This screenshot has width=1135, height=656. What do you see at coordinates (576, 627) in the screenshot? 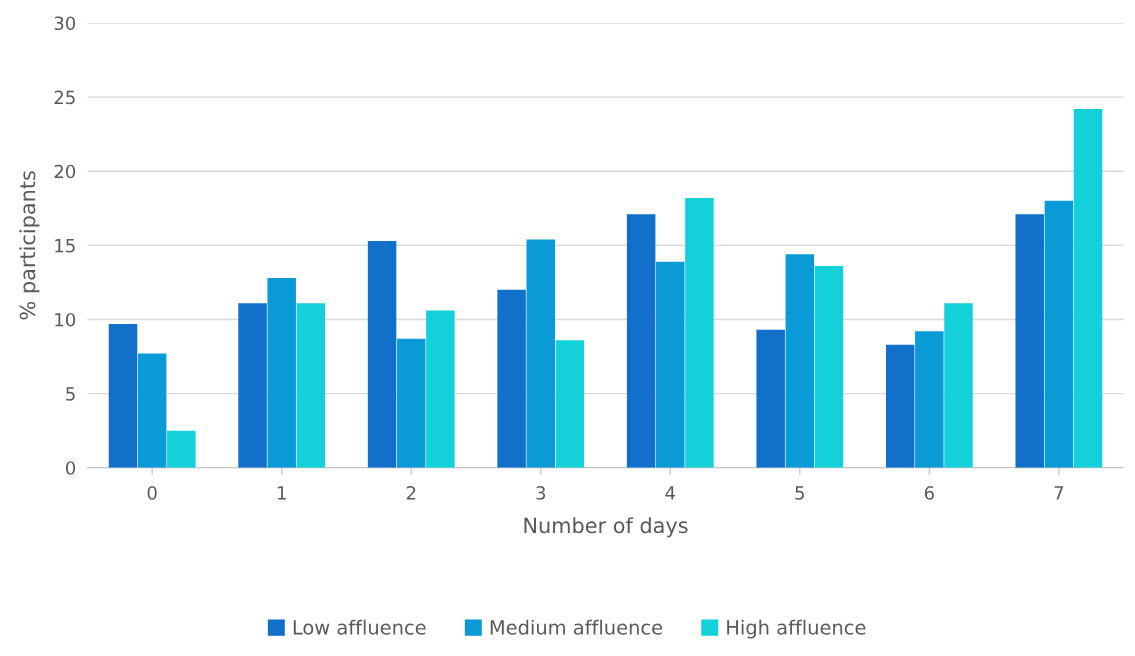
I see `legend-label: Medium affluence` at bounding box center [576, 627].